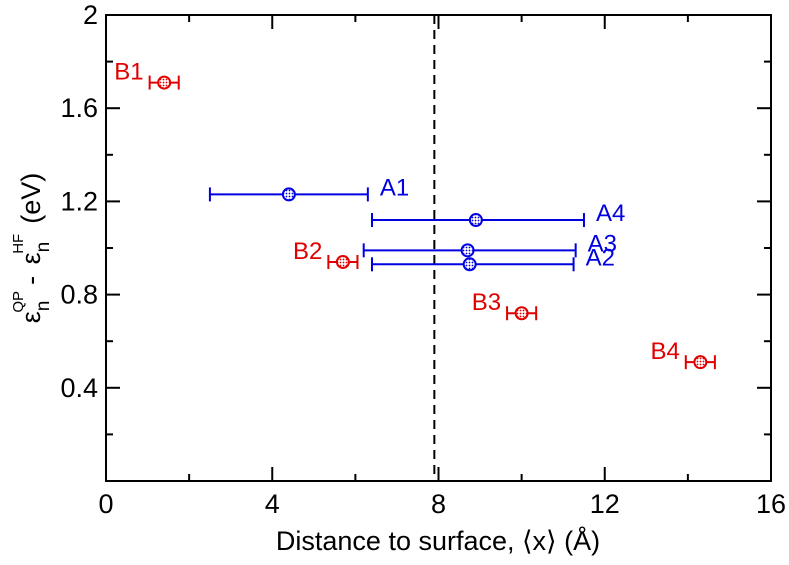 This screenshot has width=789, height=565. What do you see at coordinates (31, 280) in the screenshot?
I see `y-label-minus: -` at bounding box center [31, 280].